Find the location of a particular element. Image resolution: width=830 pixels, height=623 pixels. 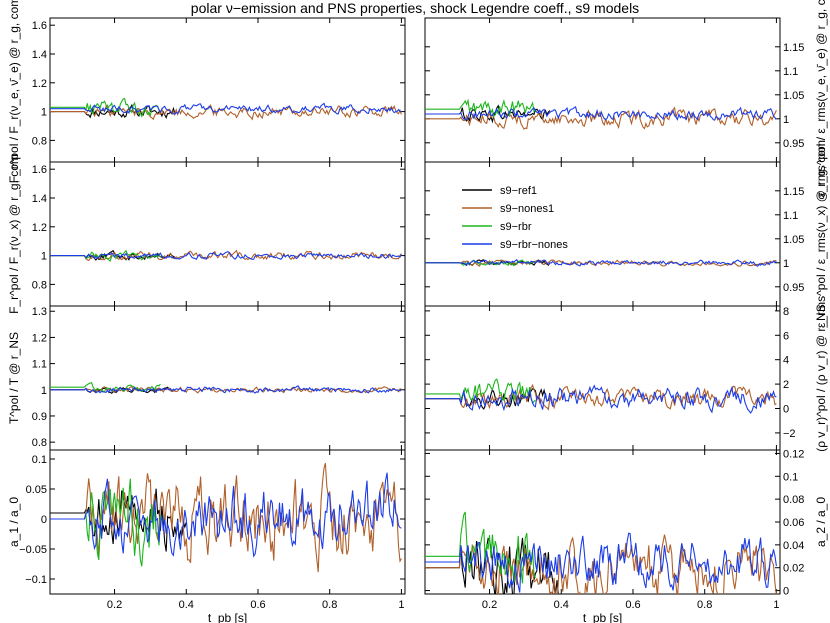

panel-r3c1: 0.8 0.9 1 1.1 1.2 1.3 T^pol / T @ r_NS is located at coordinates (206, 378).